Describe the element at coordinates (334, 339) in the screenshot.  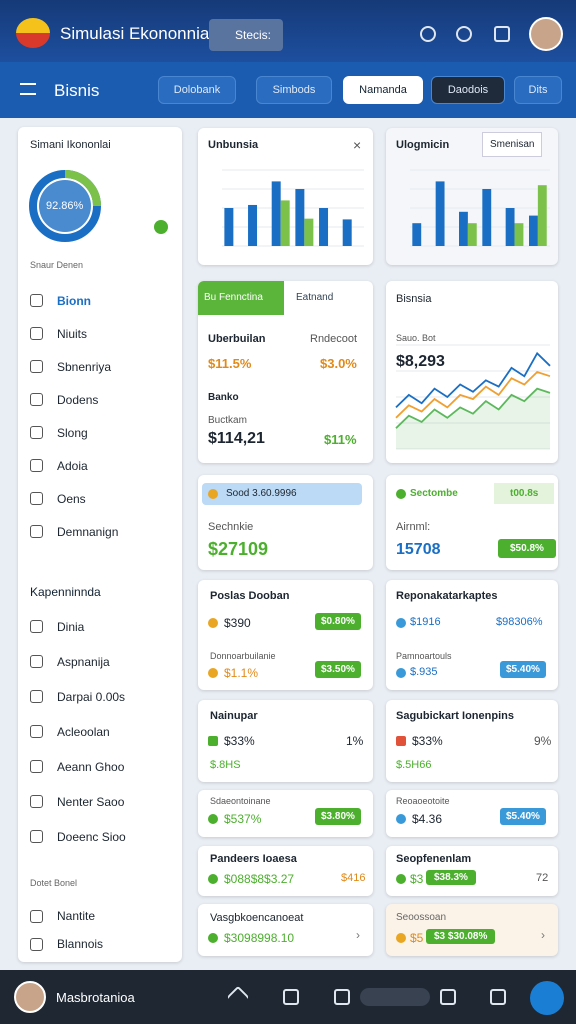
I see `label: Rndecoot` at that location.